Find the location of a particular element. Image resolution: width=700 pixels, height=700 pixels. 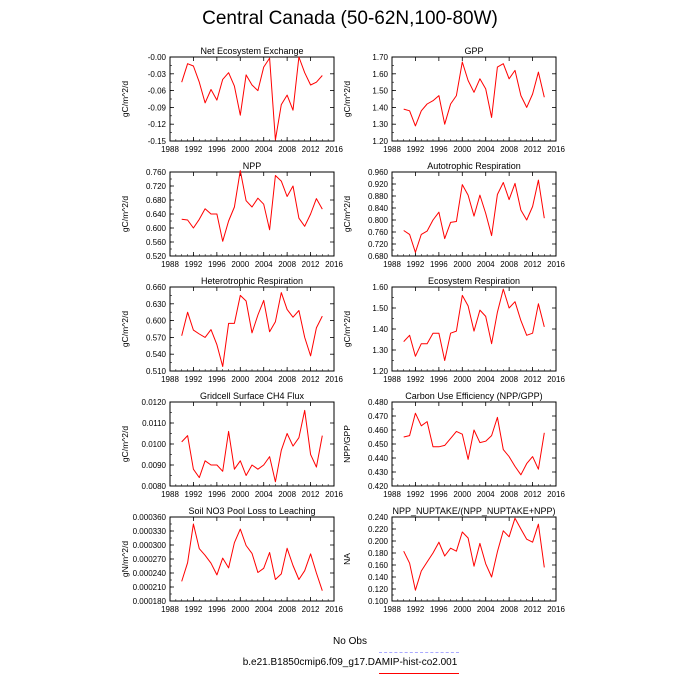

panel-title: Net Ecosystem Exchange is located at coordinates (251, 51).